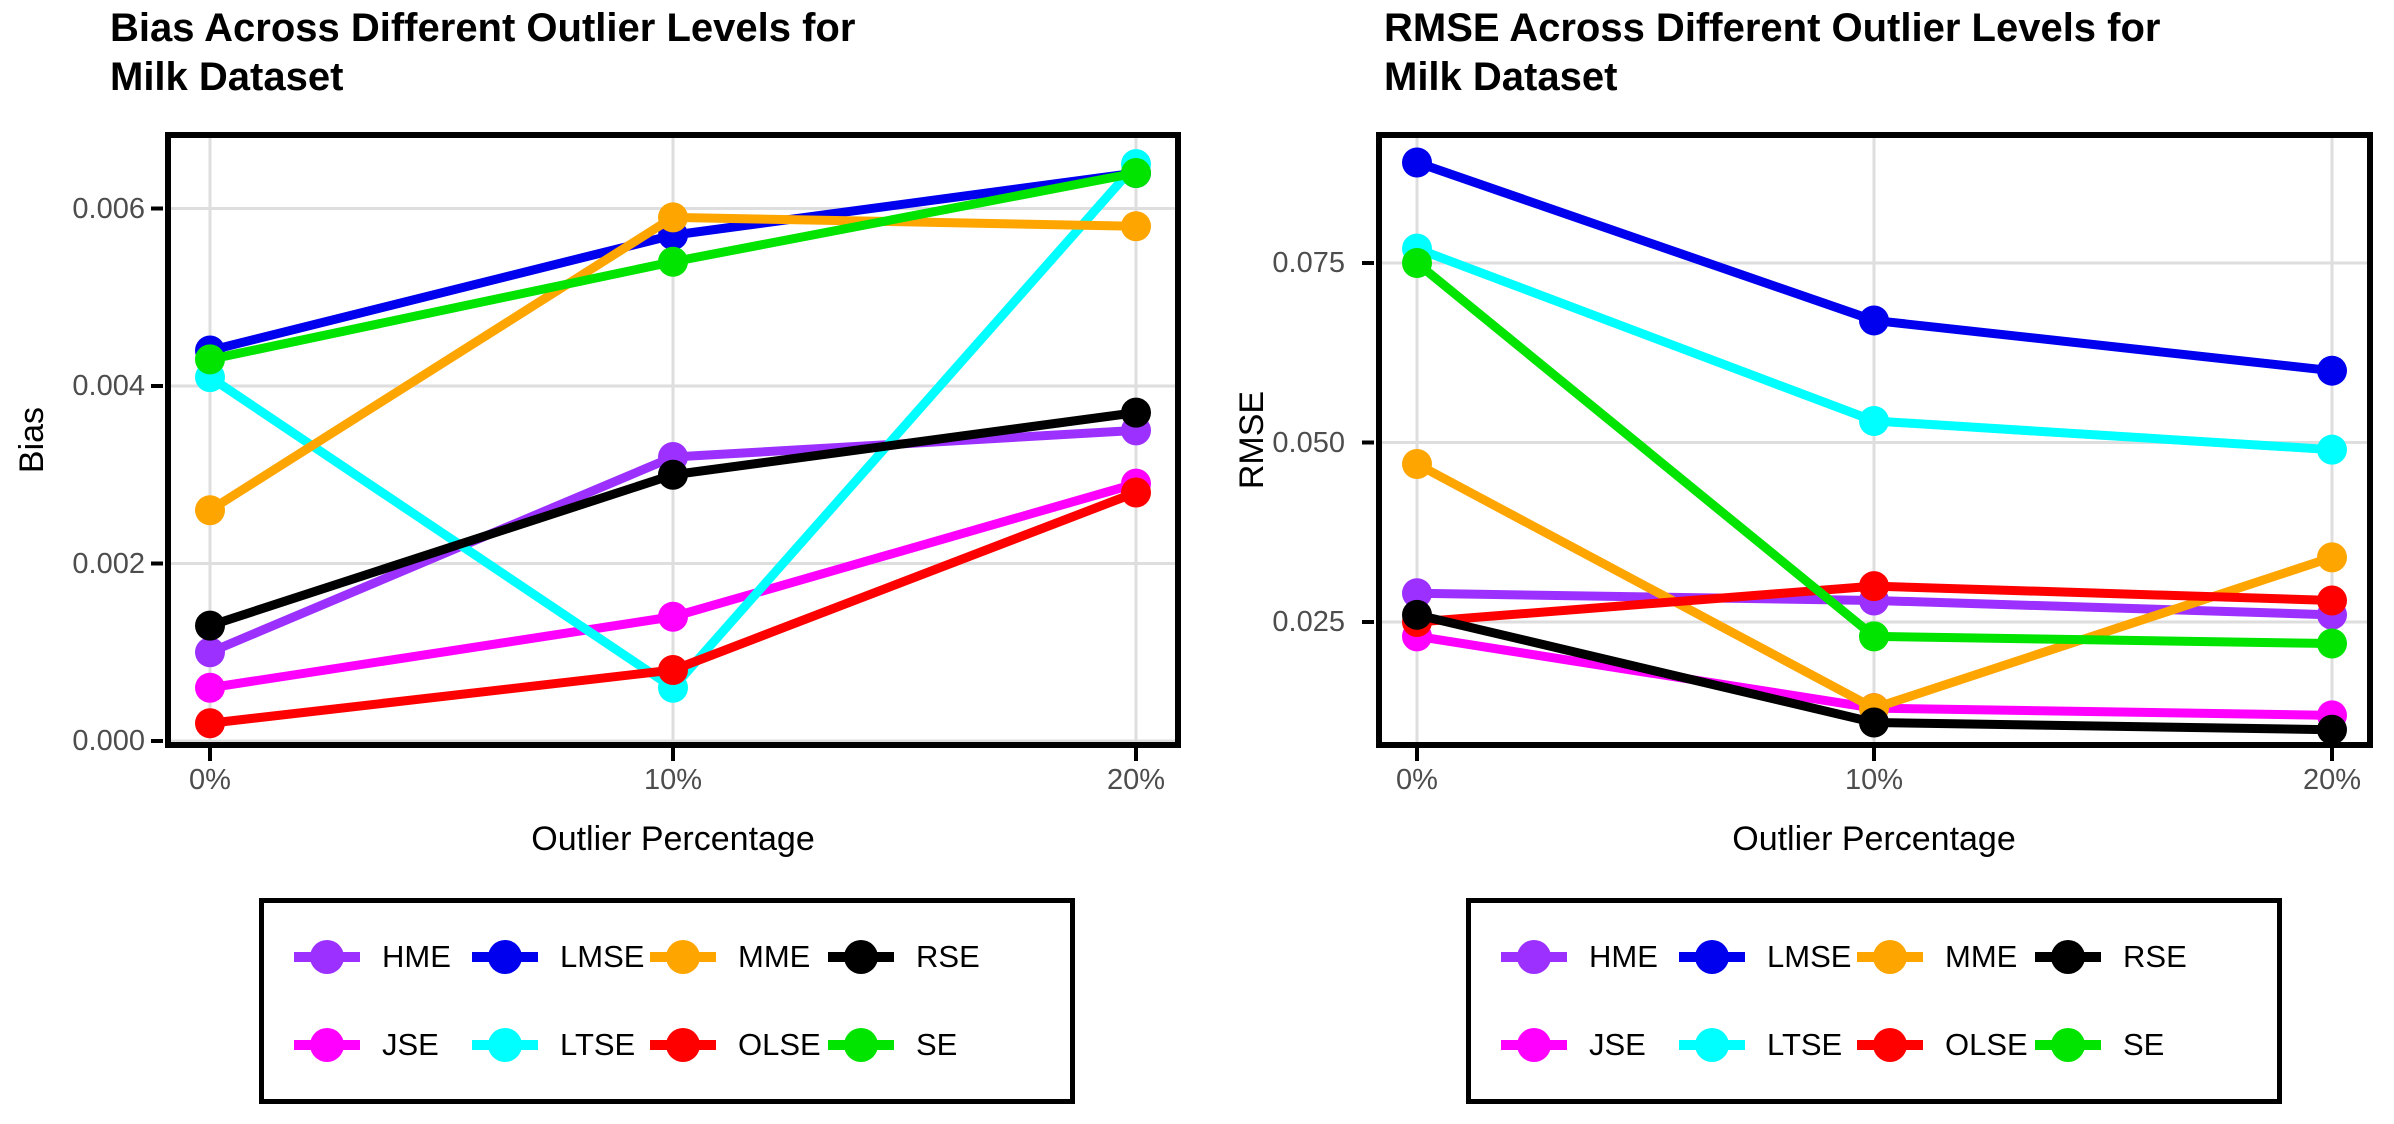 Image resolution: width=2394 pixels, height=1124 pixels. I want to click on y-tick-label: 0.006, so click(108, 208).